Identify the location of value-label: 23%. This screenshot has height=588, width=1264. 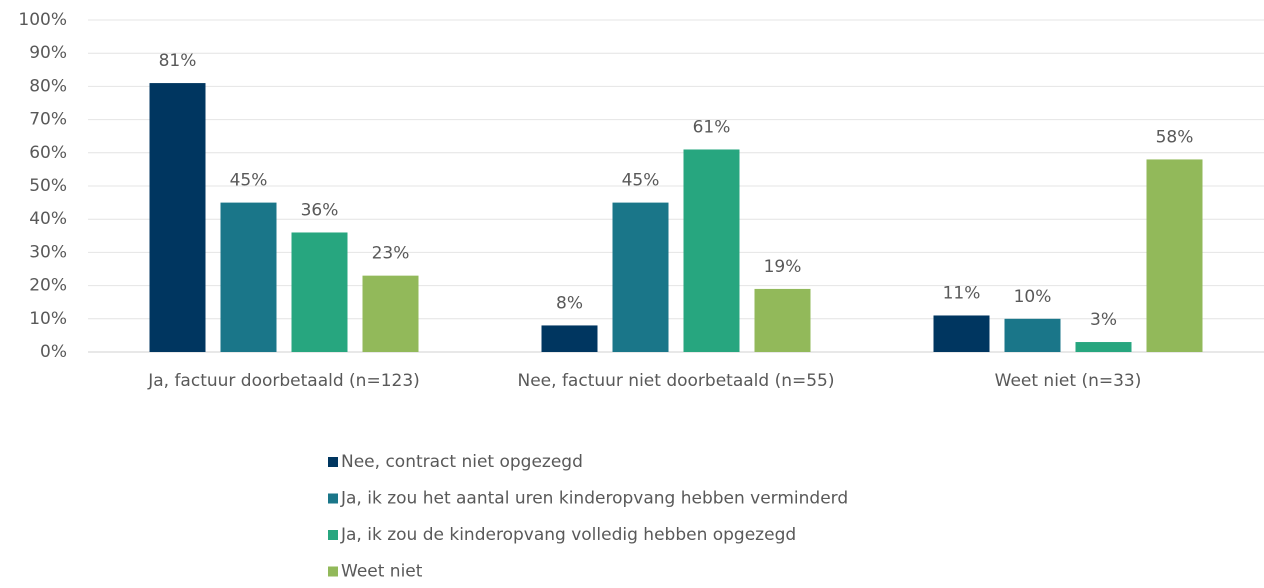
(391, 254).